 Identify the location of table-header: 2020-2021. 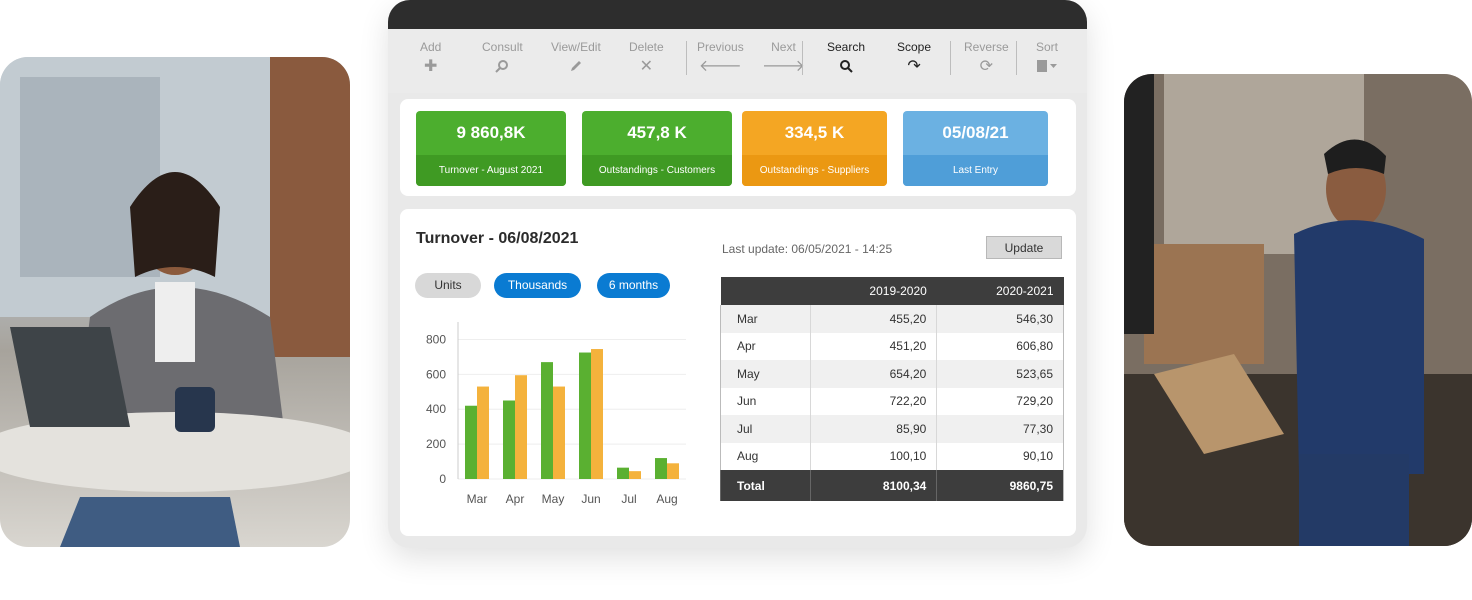
(1000, 291).